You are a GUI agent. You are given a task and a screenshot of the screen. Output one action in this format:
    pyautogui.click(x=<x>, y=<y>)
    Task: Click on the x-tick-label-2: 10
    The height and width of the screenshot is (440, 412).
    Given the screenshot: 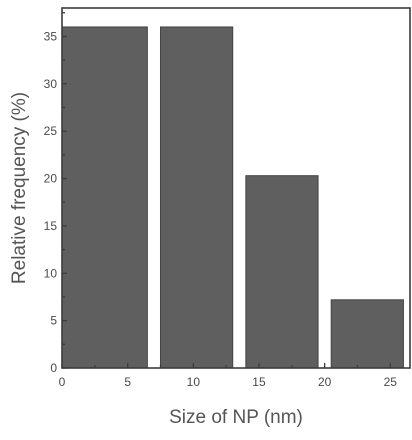 What is the action you would take?
    pyautogui.click(x=194, y=382)
    